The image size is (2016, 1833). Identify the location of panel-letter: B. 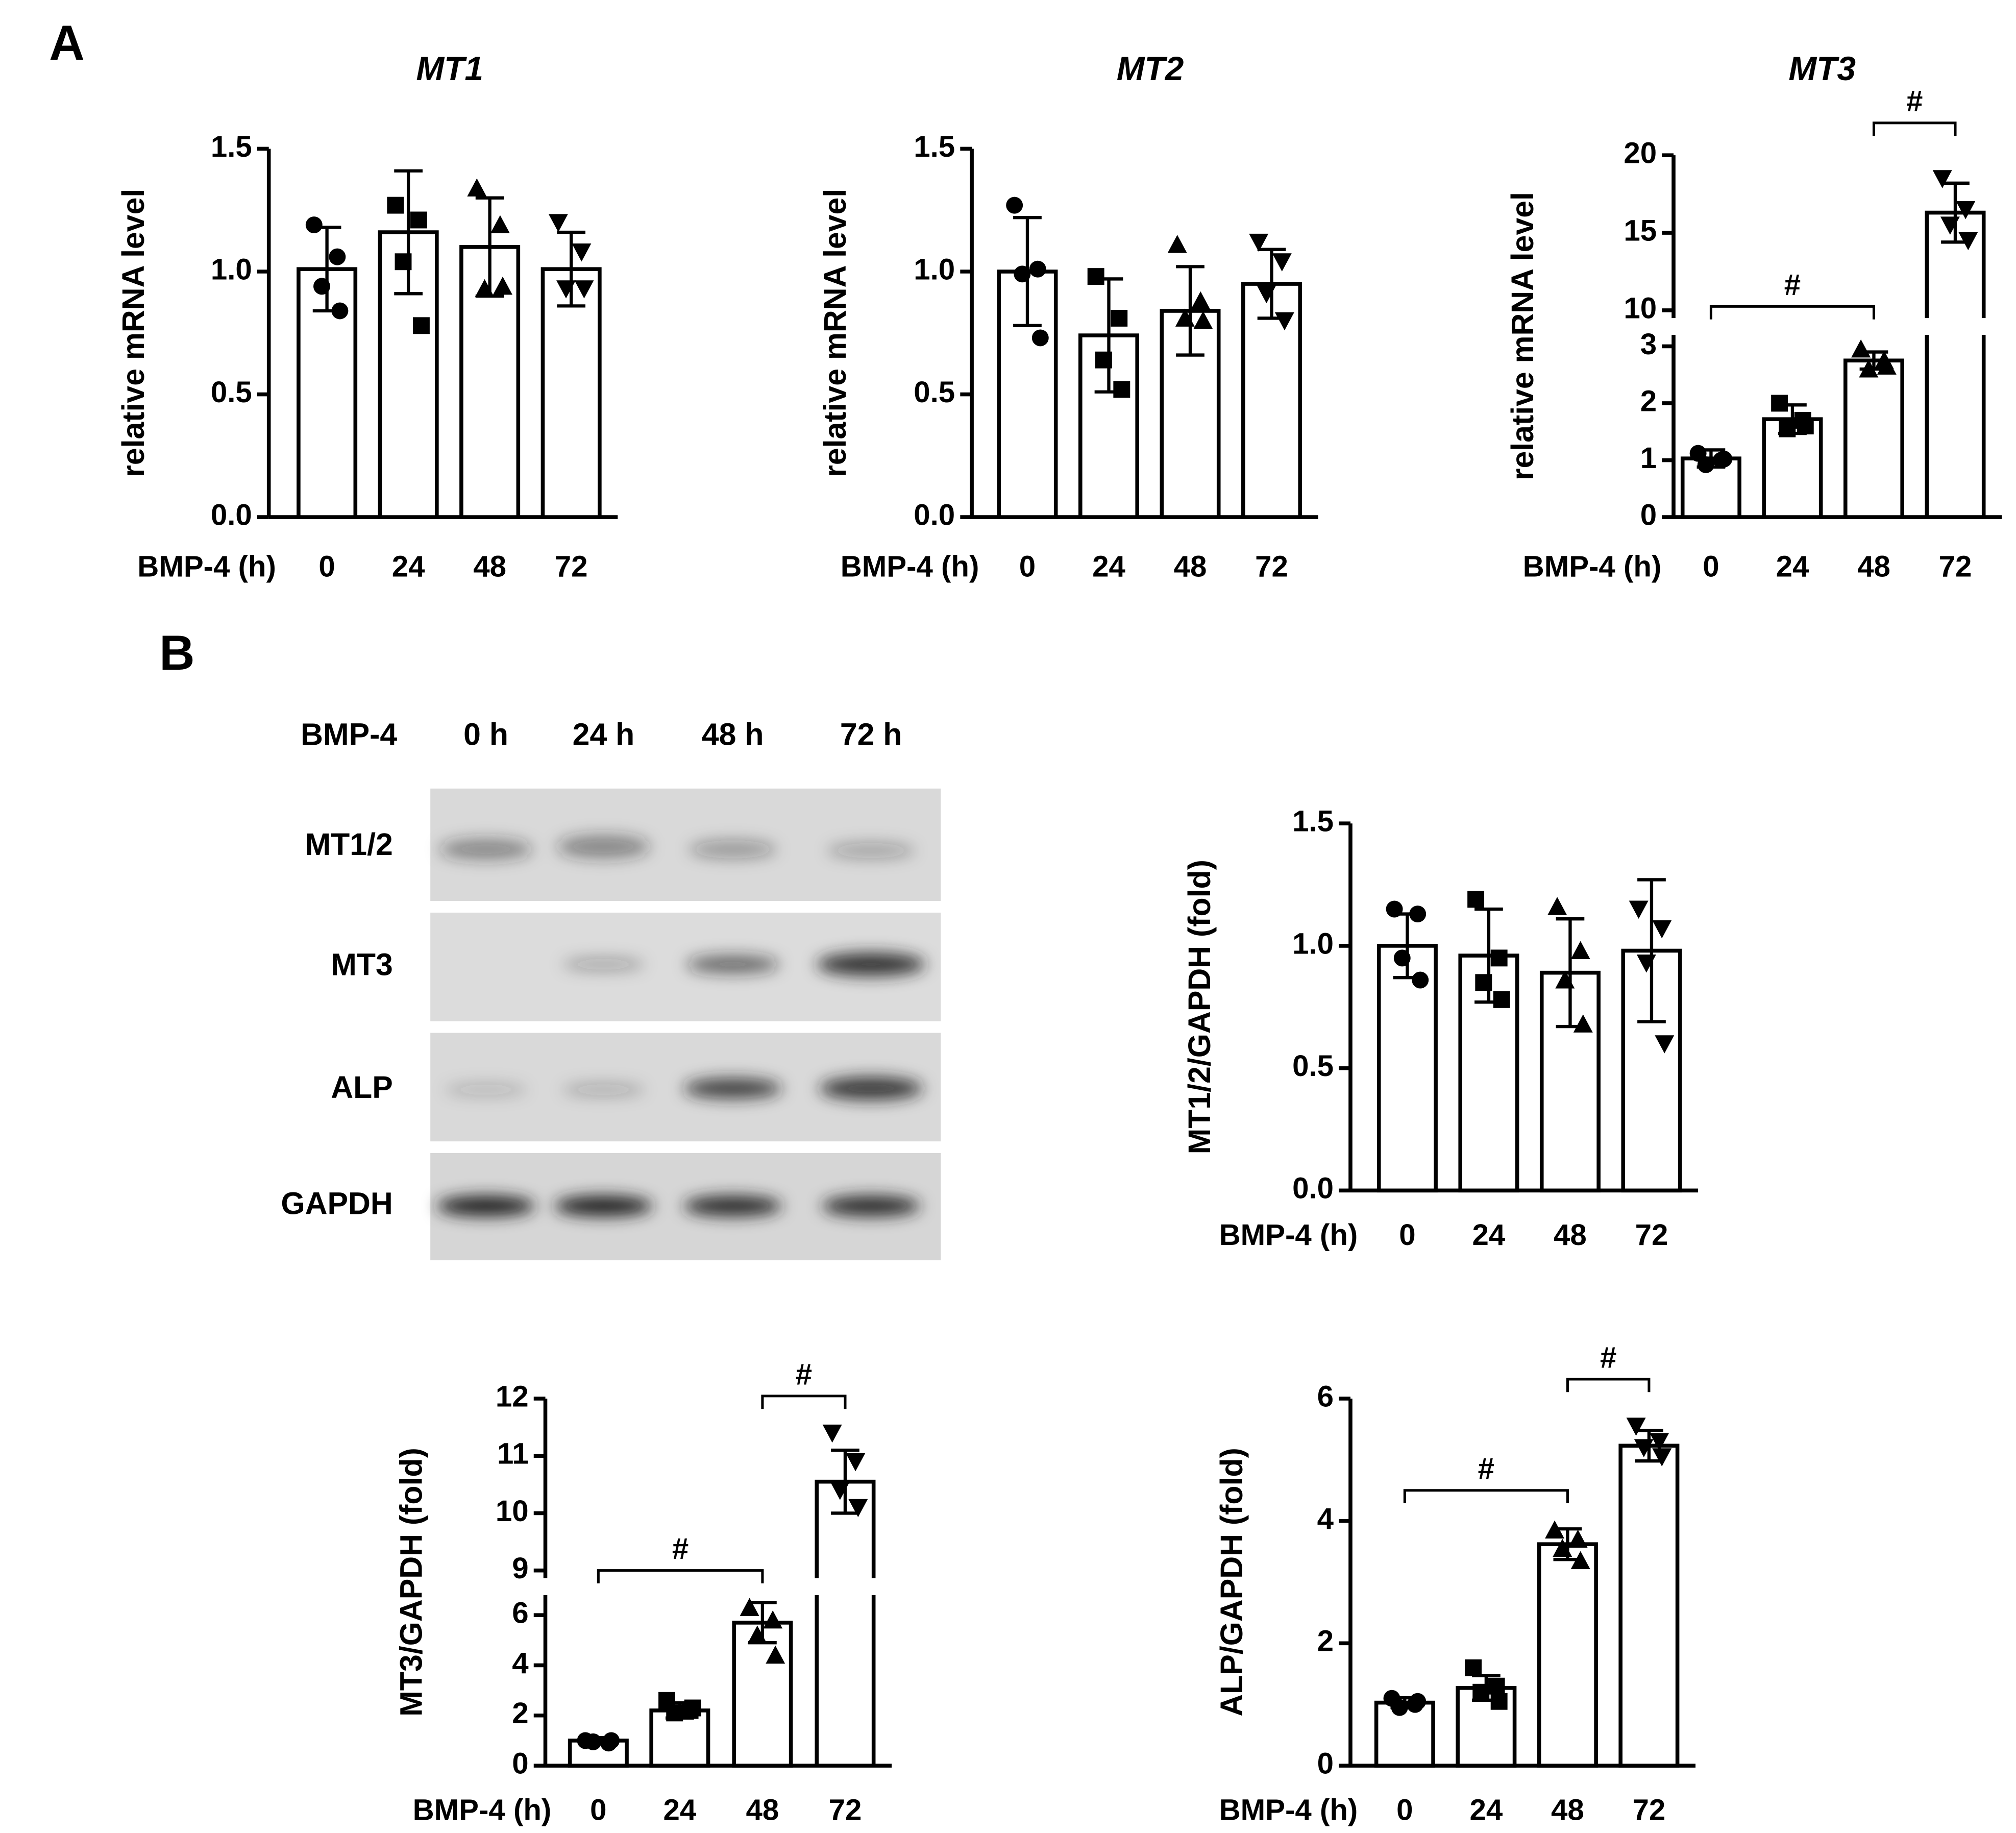
(176, 653).